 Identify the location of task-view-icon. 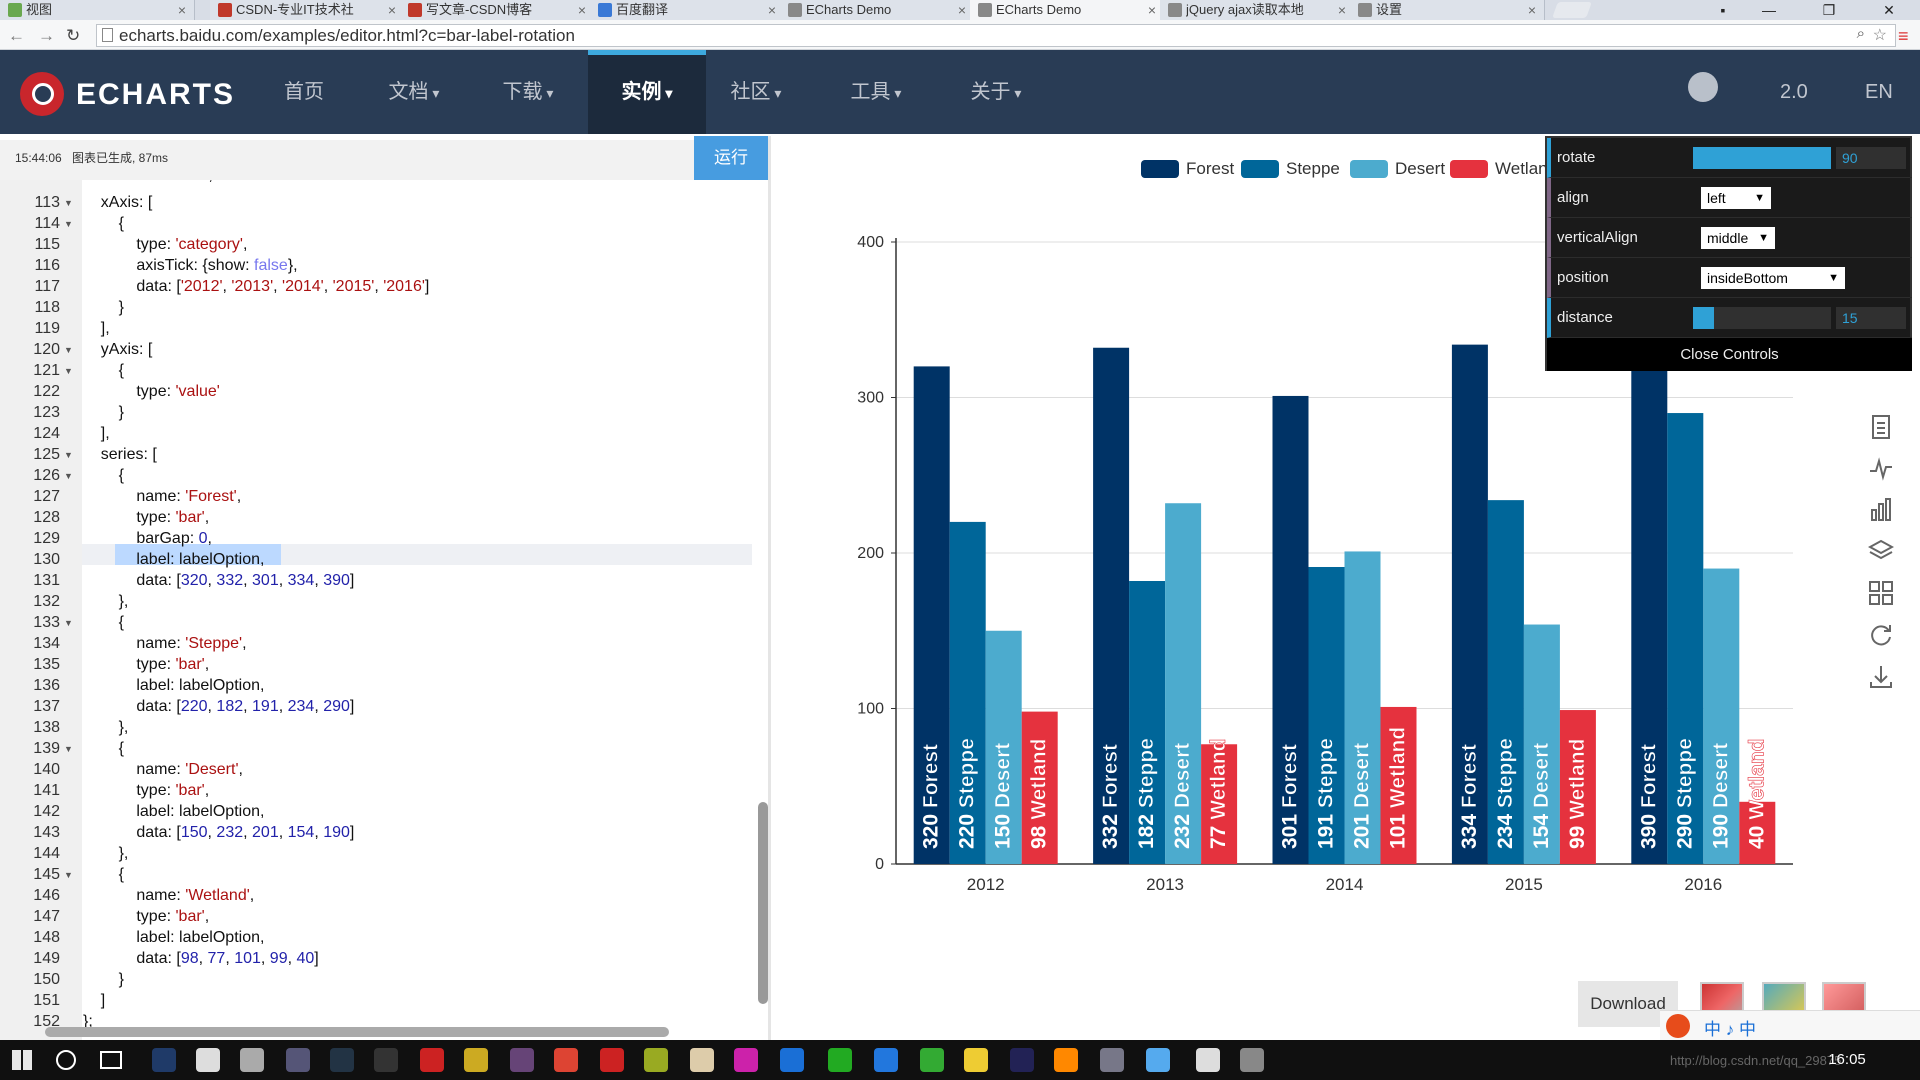
(111, 1060).